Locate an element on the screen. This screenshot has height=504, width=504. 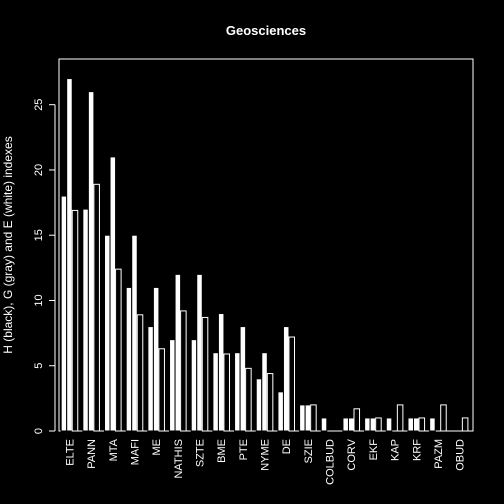
x-tick-label: KAP is located at coordinates (396, 450).